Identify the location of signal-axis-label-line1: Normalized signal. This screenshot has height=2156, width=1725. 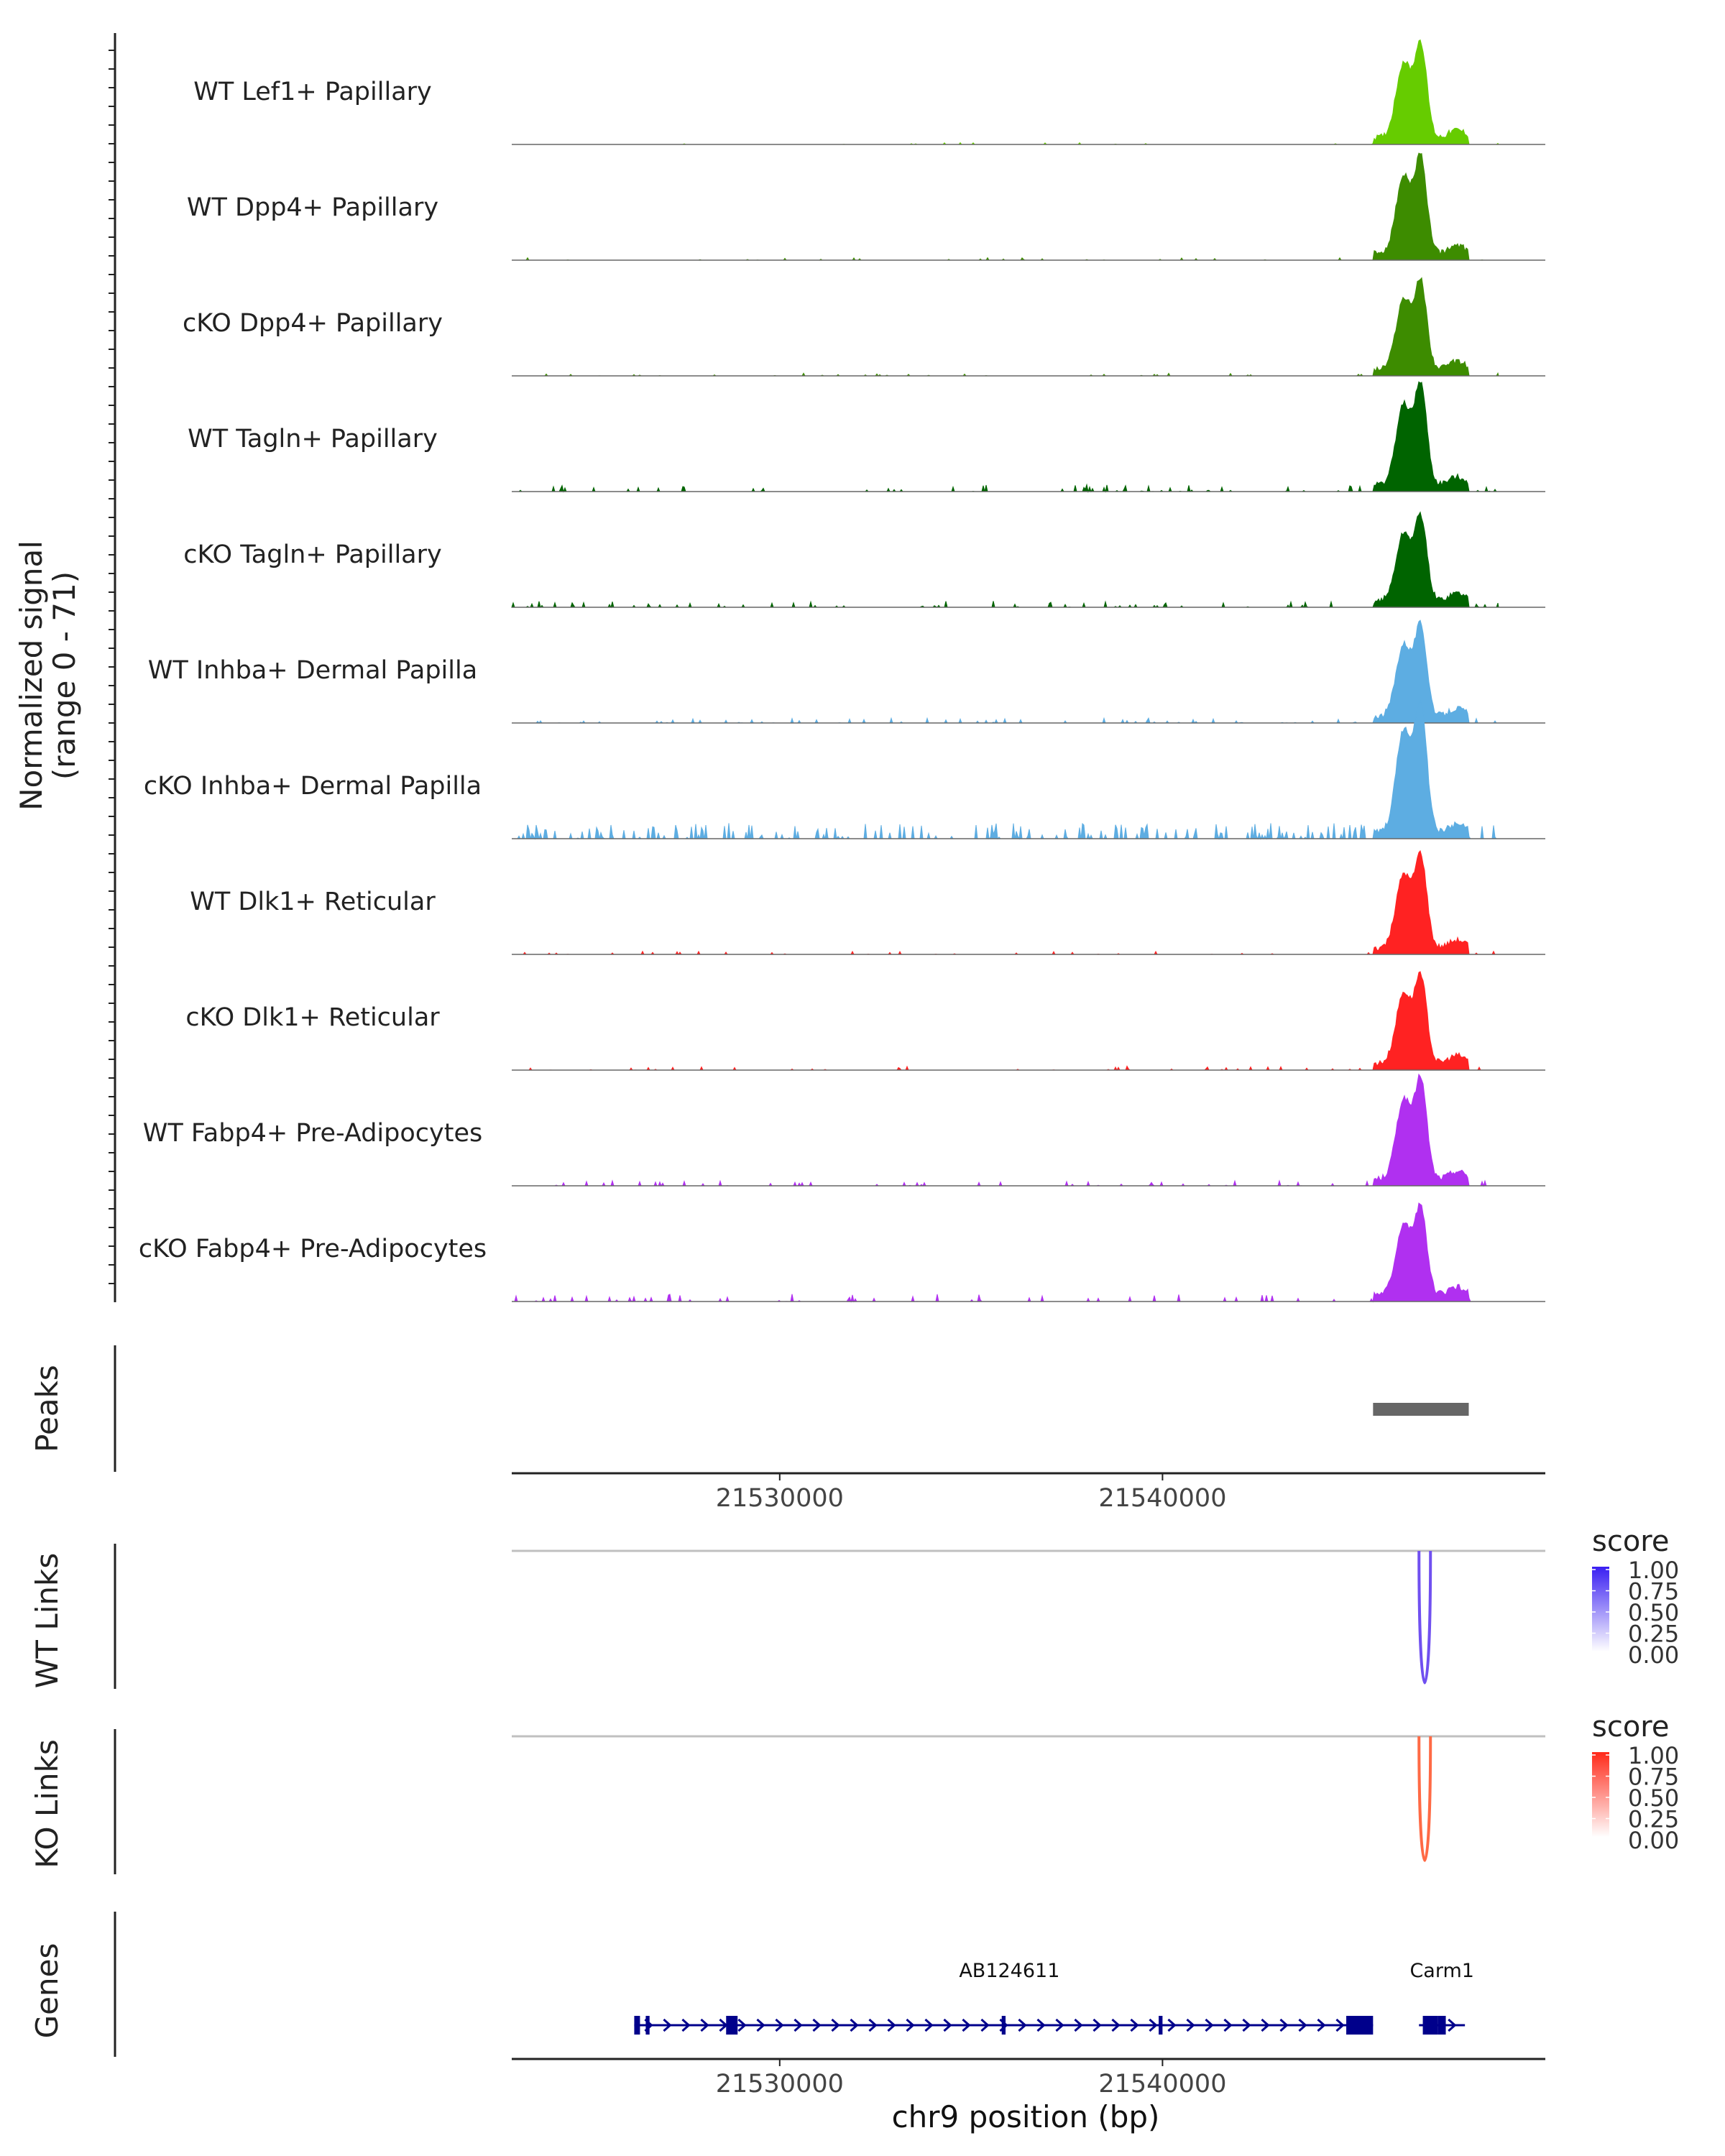
(31, 675).